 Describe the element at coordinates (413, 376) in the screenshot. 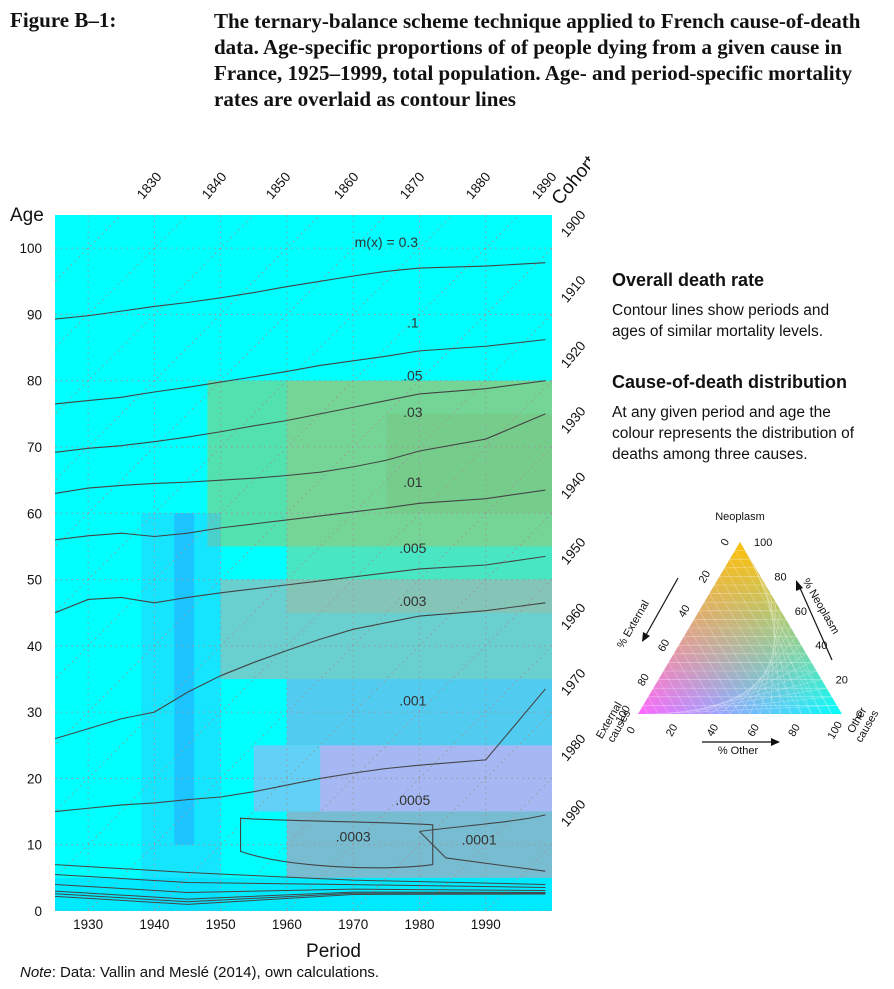

I see `contour-label: .05` at that location.